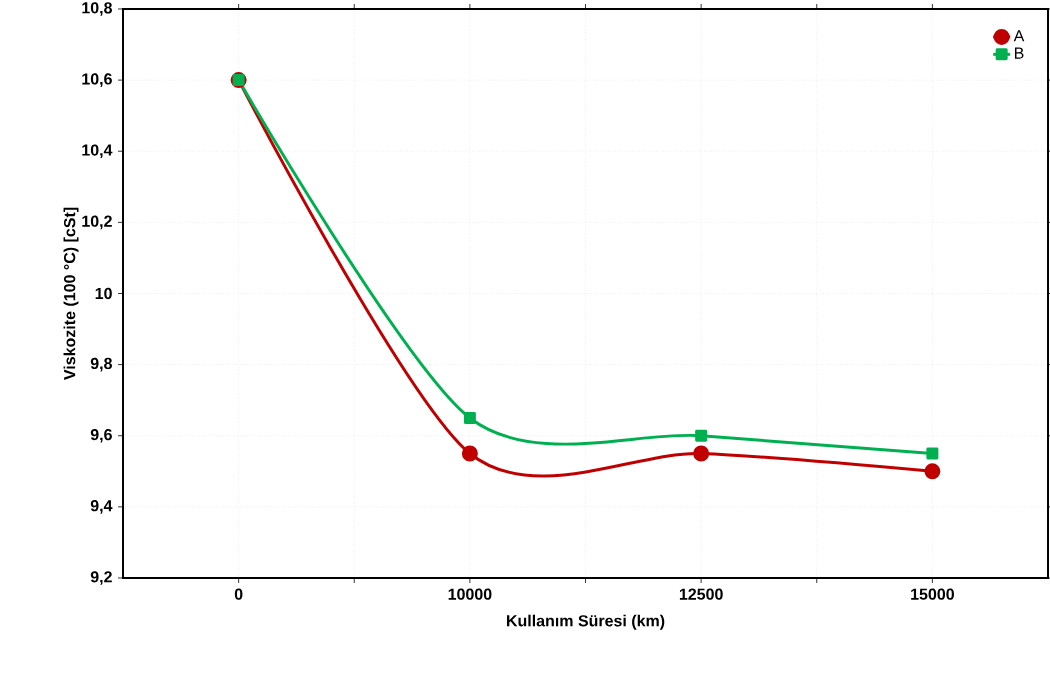 The width and height of the screenshot is (1050, 679). I want to click on y-axis-title: Viskozite (100 °C) [cSt], so click(71, 294).